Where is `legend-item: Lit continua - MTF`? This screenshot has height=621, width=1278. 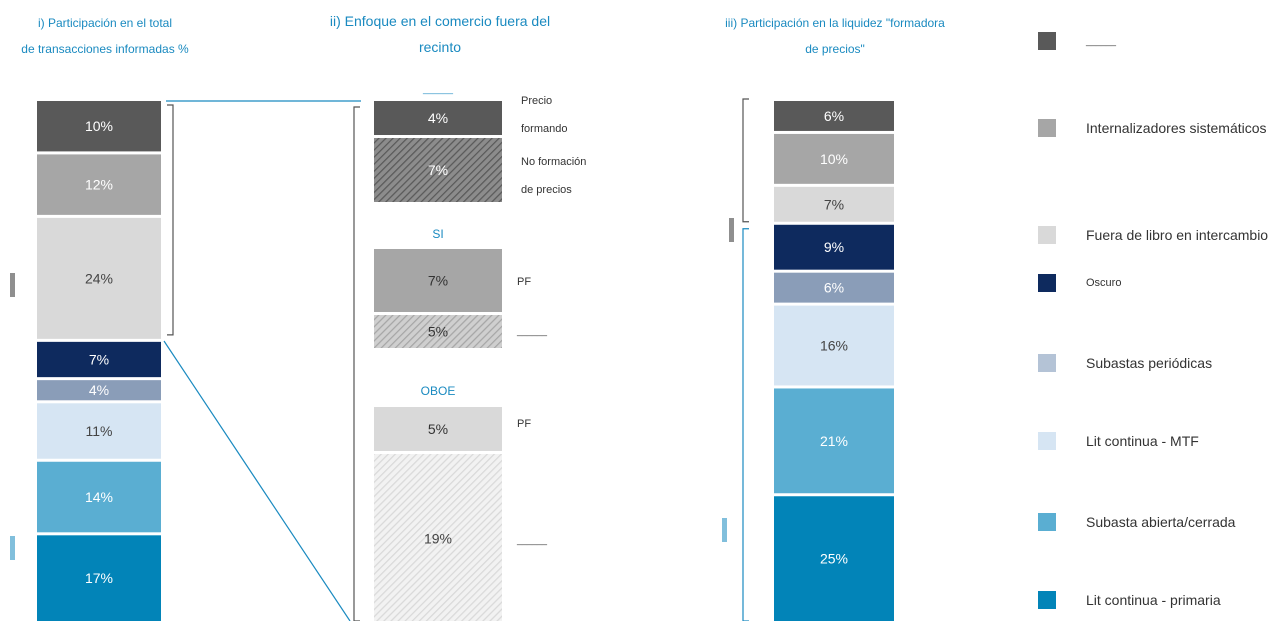
legend-item: Lit continua - MTF is located at coordinates (1118, 441).